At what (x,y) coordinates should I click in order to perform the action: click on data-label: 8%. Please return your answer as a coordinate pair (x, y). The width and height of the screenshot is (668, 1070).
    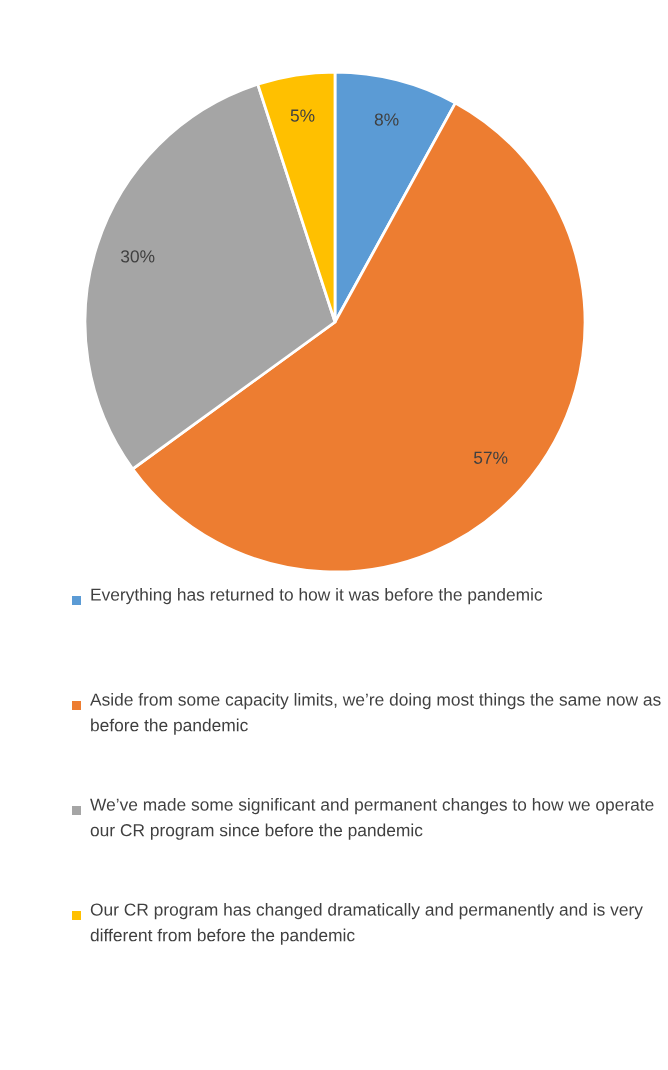
    Looking at the image, I should click on (386, 119).